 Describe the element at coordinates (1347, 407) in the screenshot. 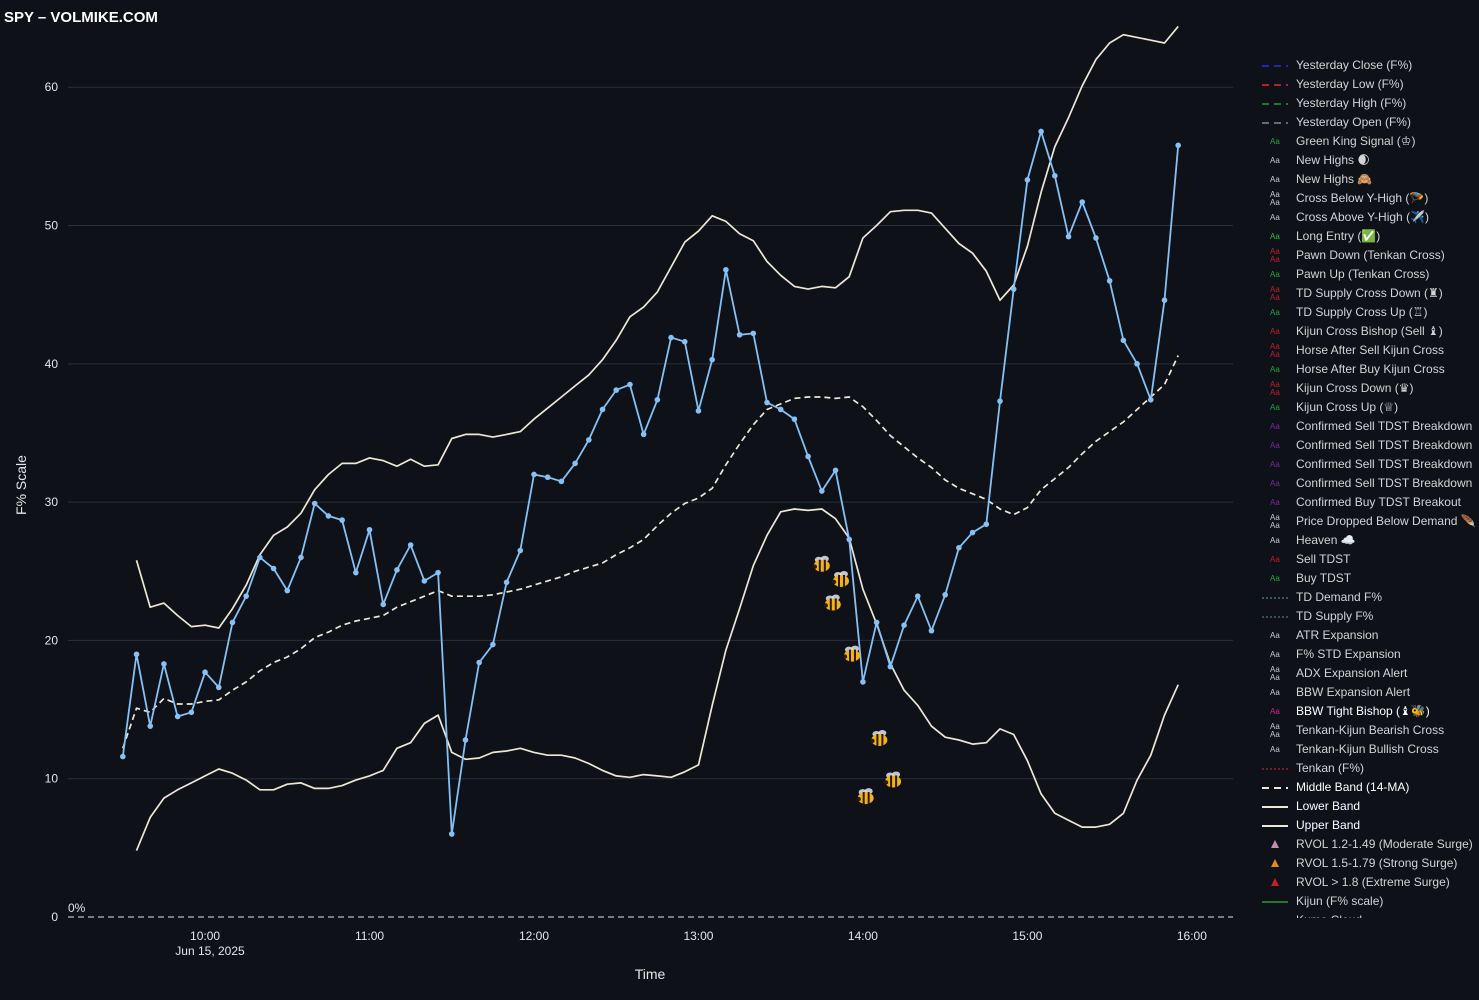

I see `legend-item-label: Kijun Cross Up (♕)` at that location.